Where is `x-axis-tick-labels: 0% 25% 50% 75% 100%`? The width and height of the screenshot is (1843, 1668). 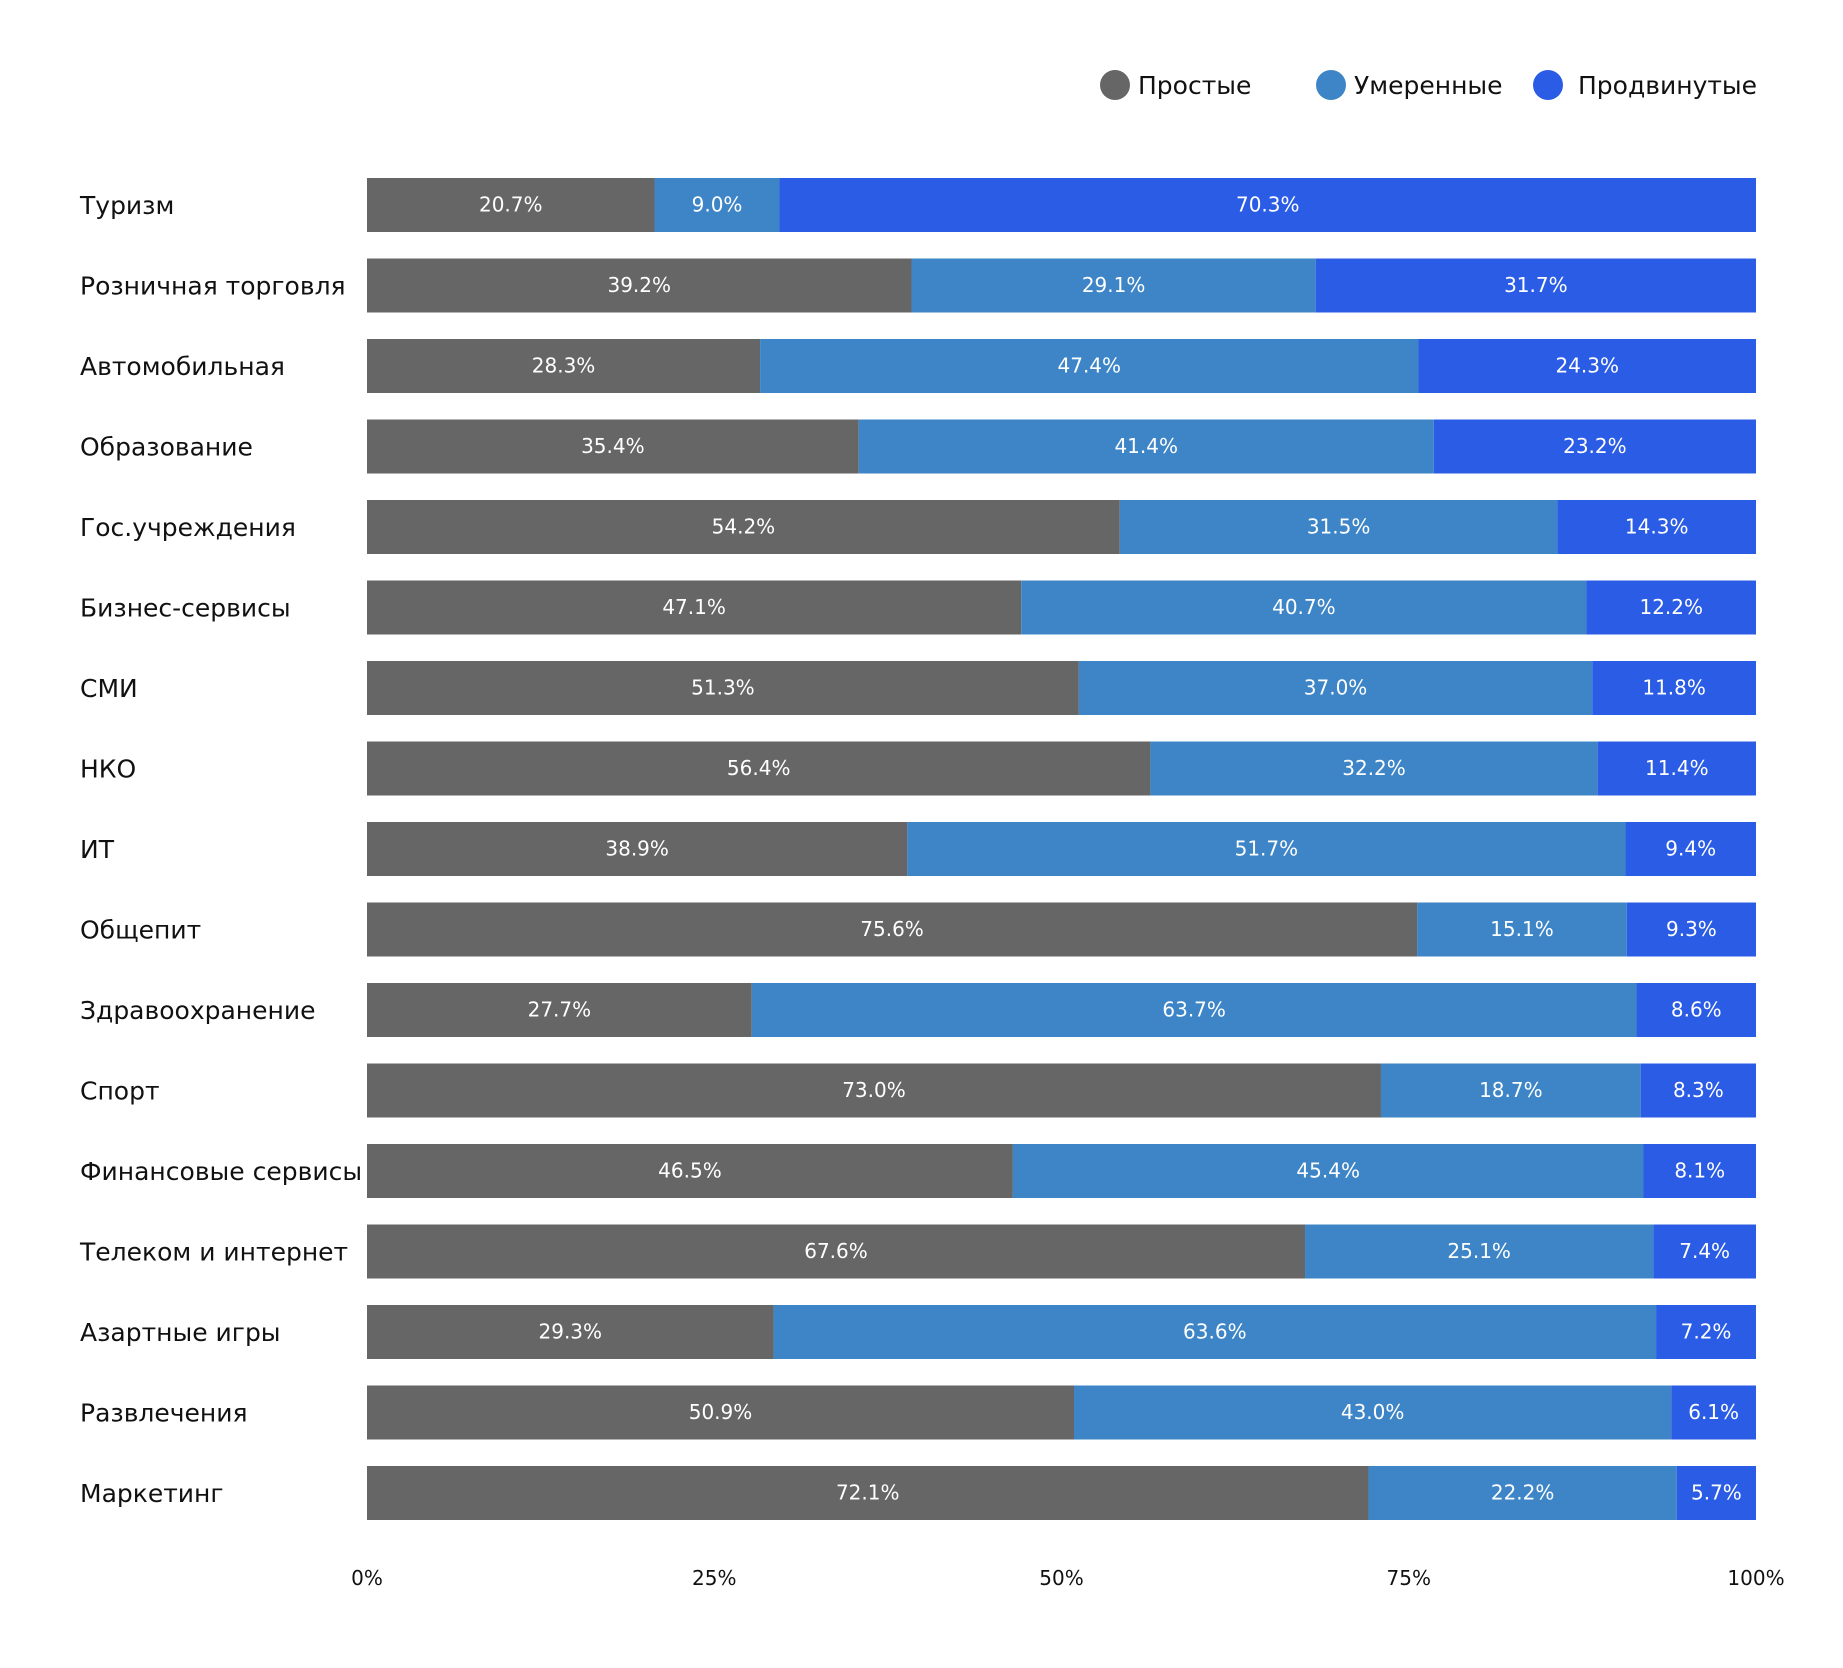
x-axis-tick-labels: 0% 25% 50% 75% 100% is located at coordinates (1067, 1578).